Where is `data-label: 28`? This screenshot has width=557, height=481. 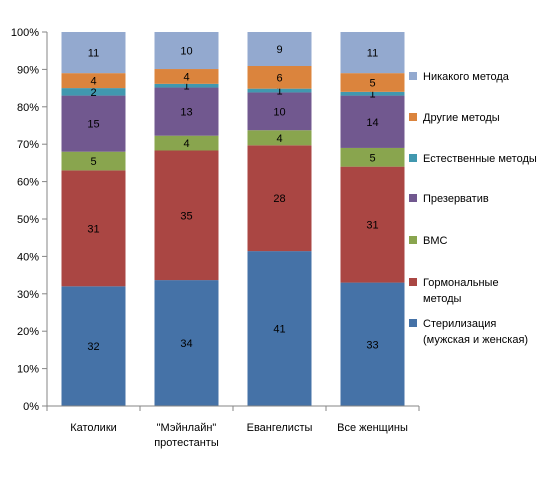
data-label: 28 is located at coordinates (279, 199).